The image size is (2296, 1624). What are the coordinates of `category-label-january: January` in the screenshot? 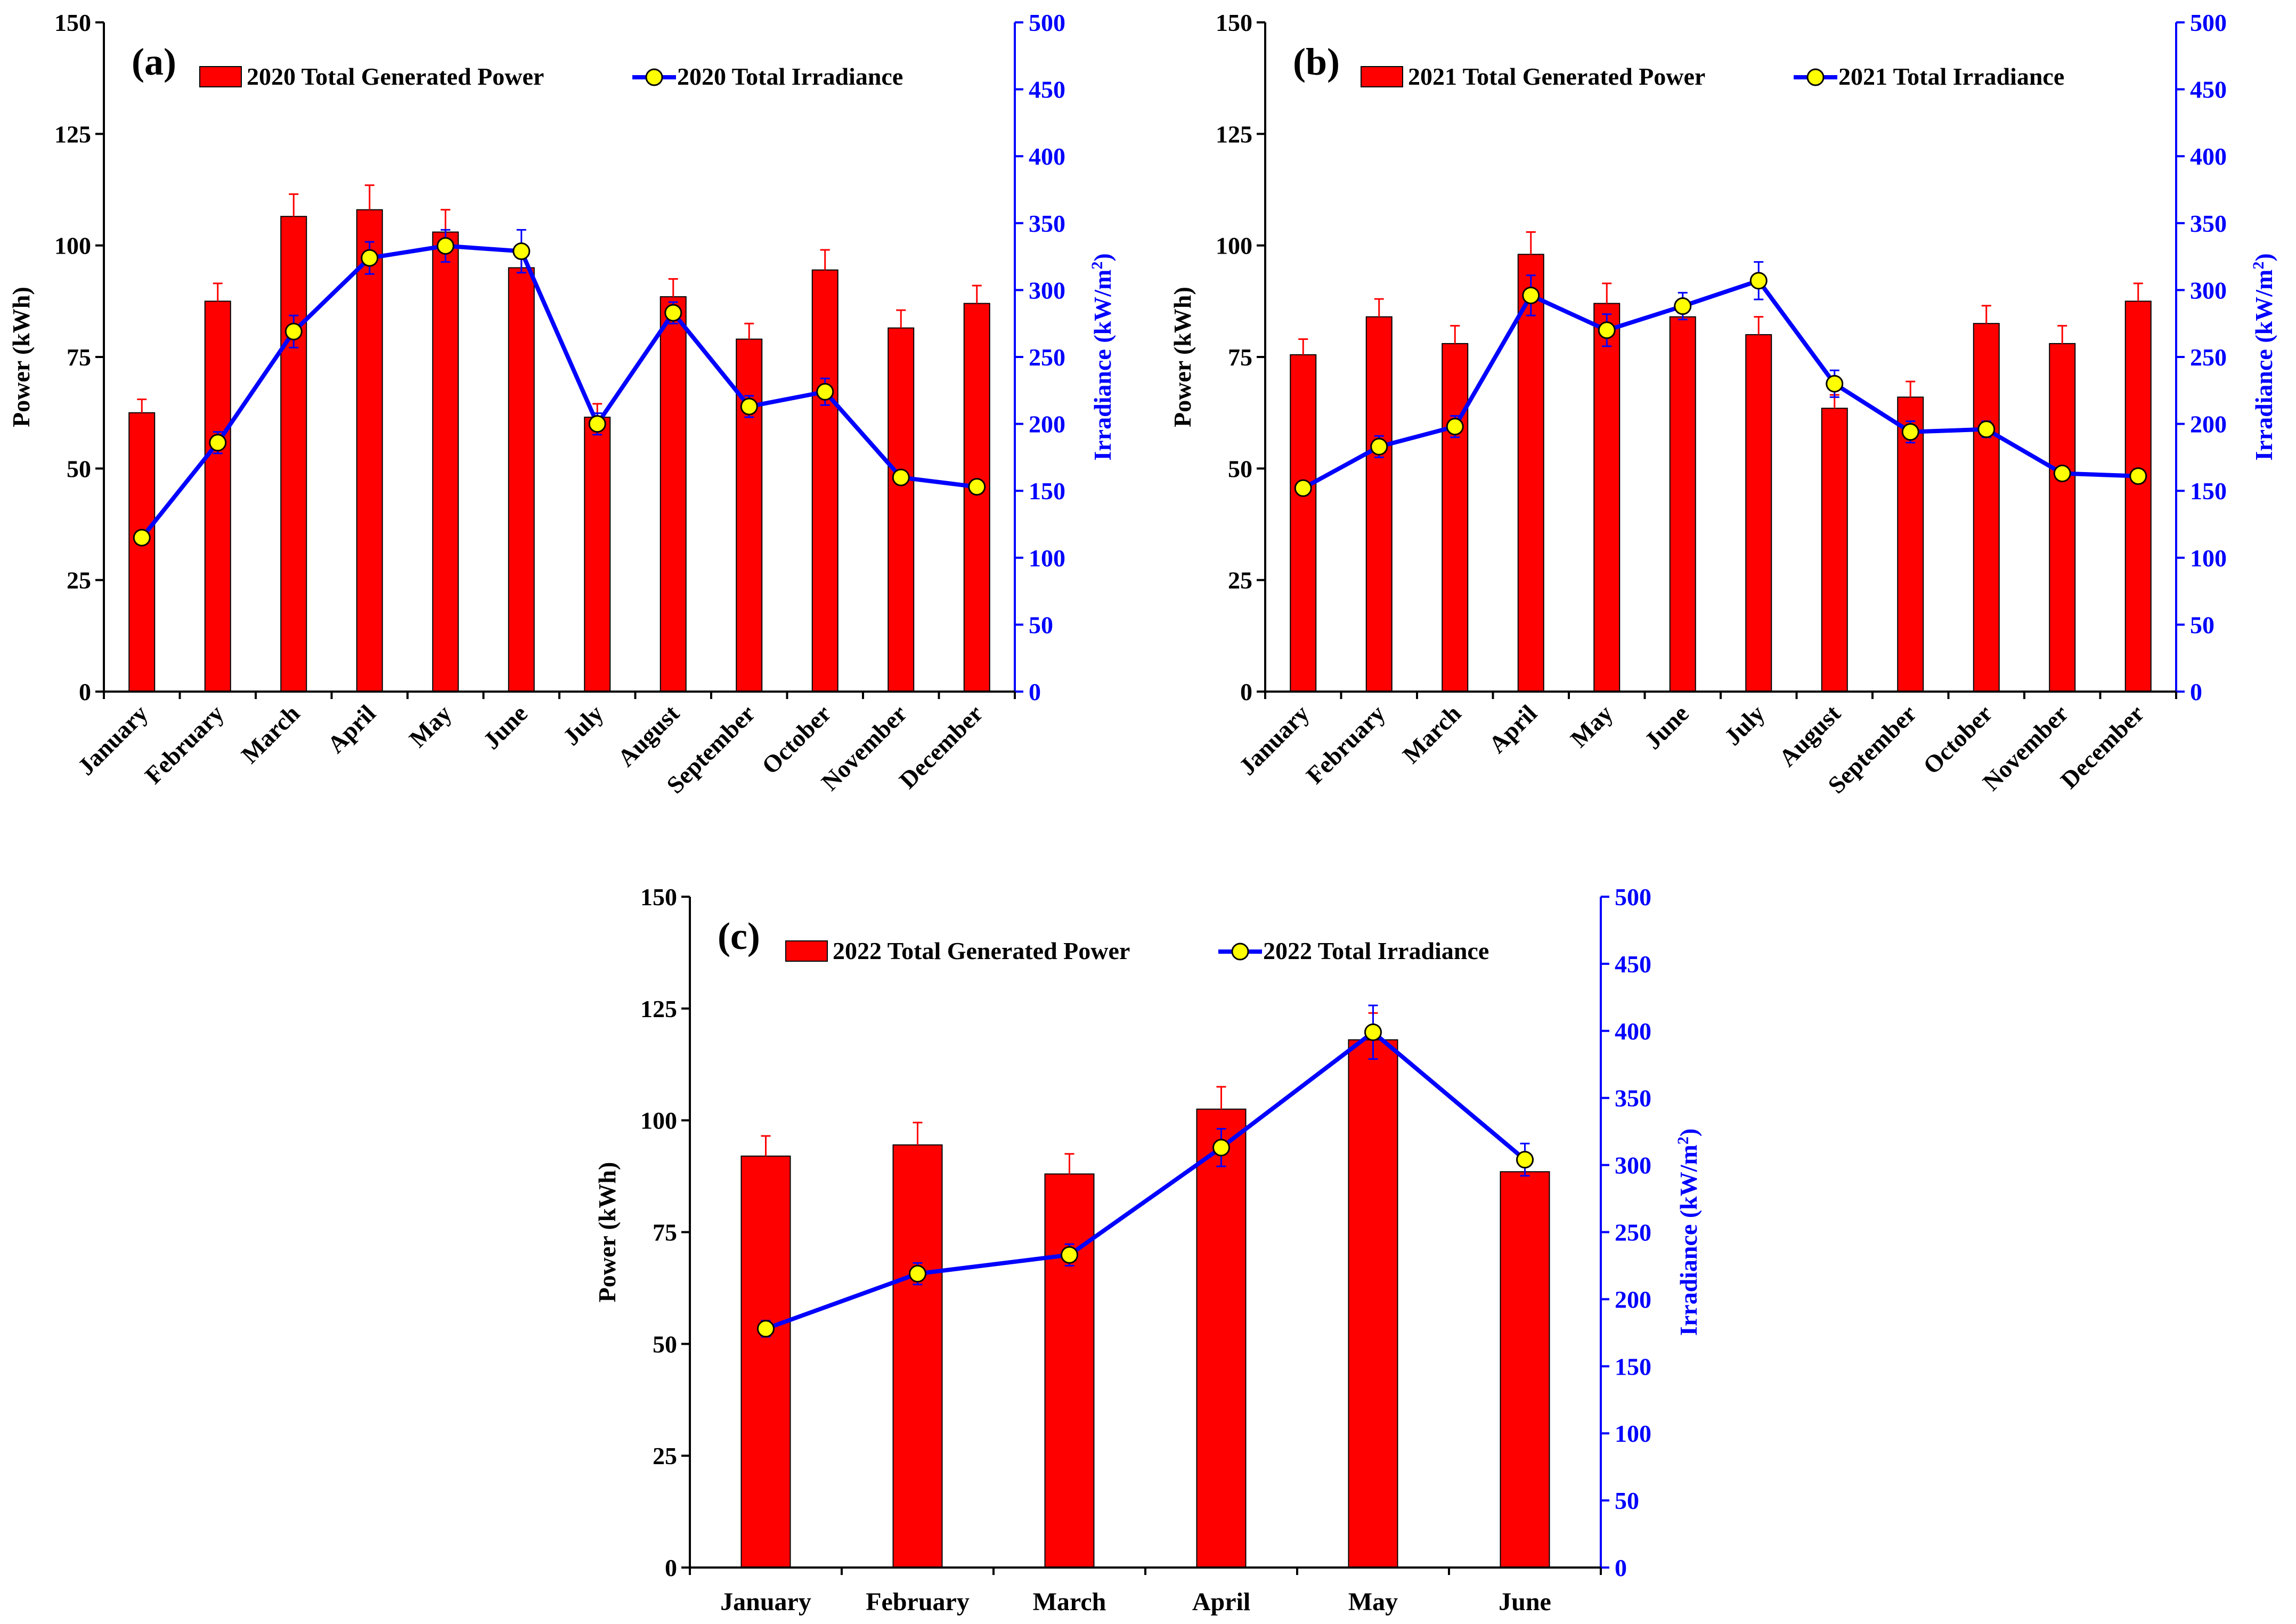 It's located at (765, 1602).